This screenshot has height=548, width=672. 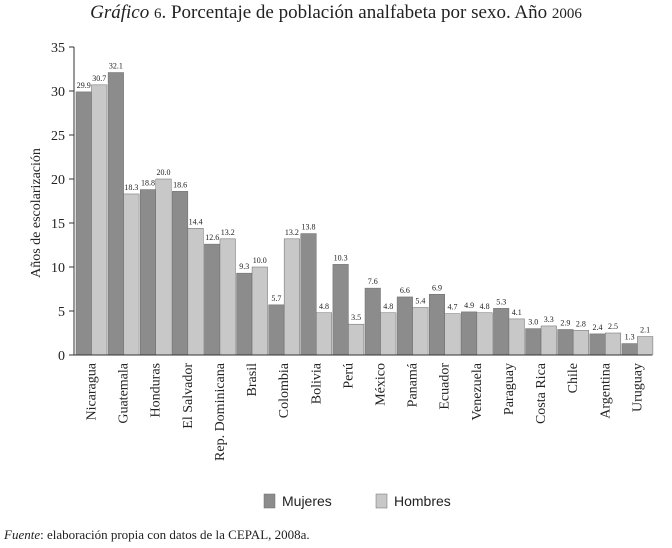 What do you see at coordinates (157, 14) in the screenshot?
I see `title-number: 6` at bounding box center [157, 14].